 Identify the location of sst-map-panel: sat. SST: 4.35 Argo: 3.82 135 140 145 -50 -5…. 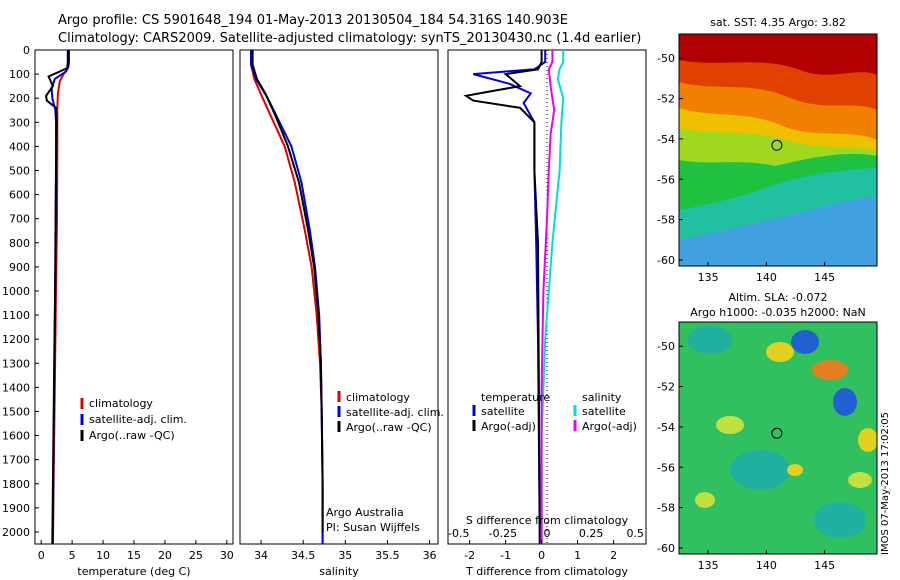
(767, 150).